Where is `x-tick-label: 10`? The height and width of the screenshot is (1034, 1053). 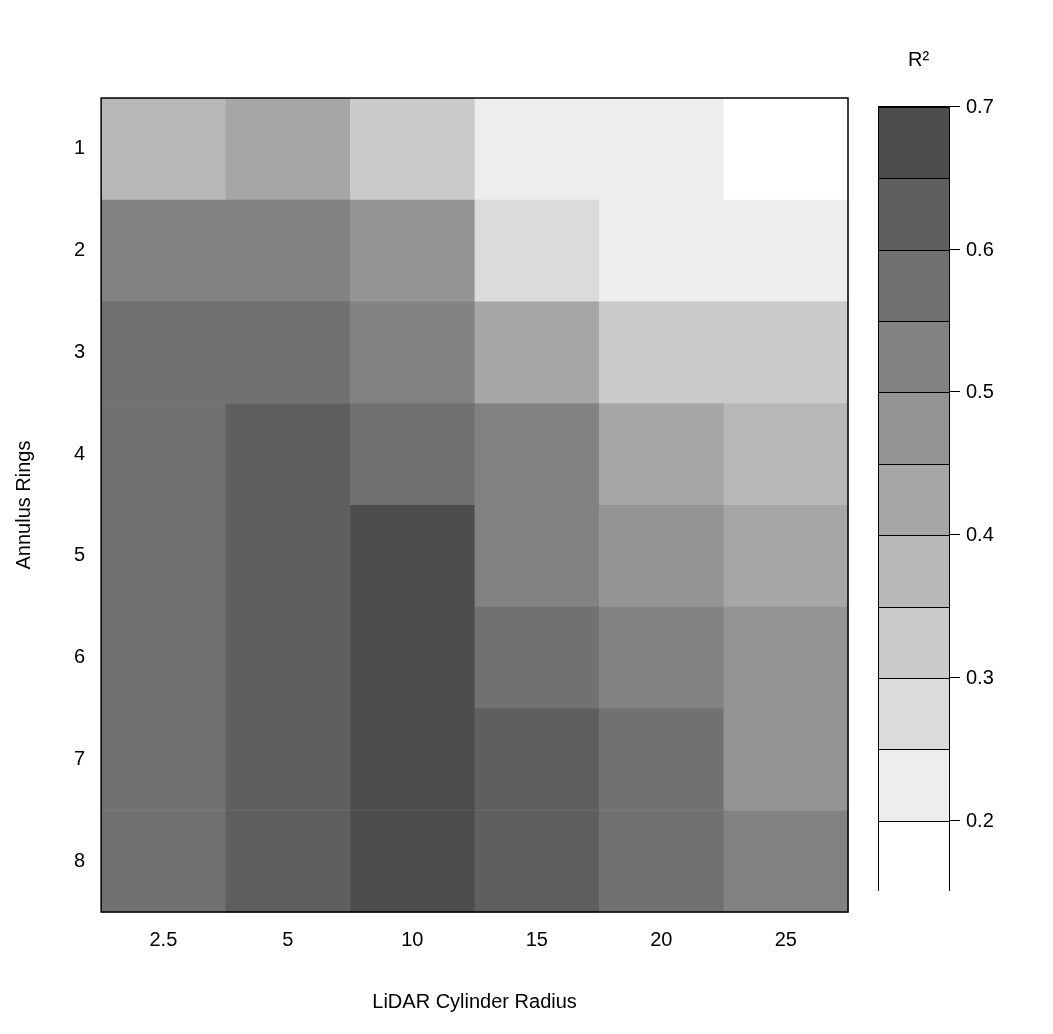
x-tick-label: 10 is located at coordinates (412, 938).